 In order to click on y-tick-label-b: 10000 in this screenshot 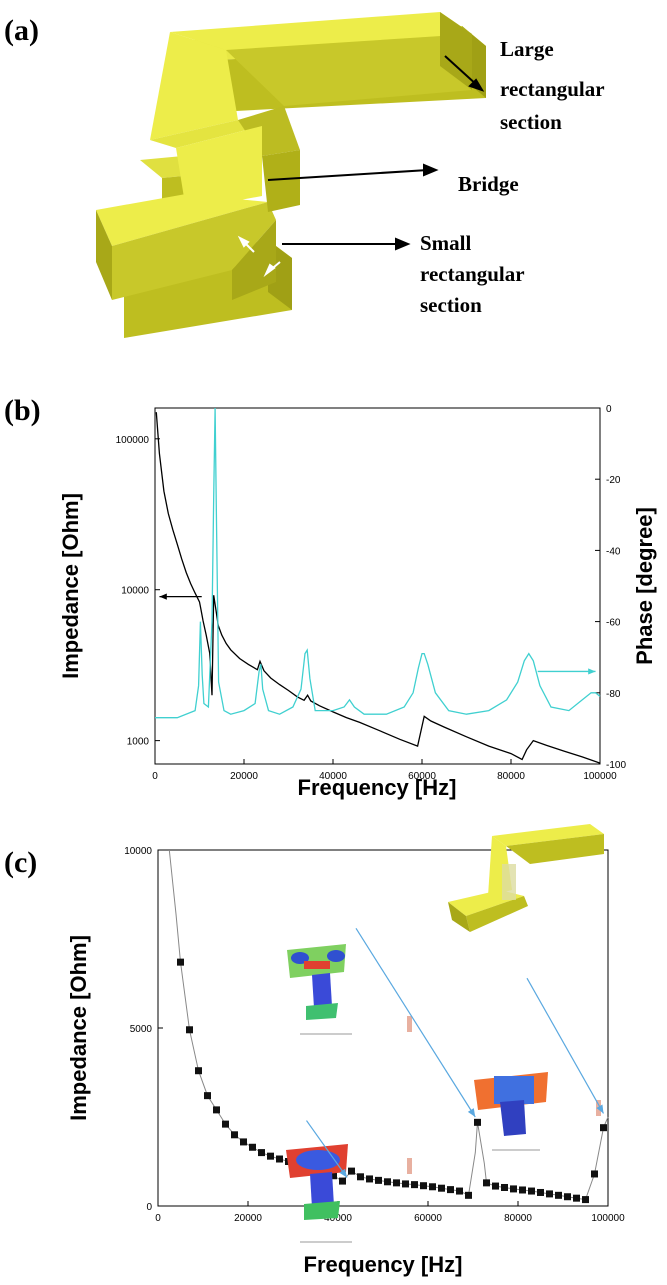, I will do `click(135, 591)`.